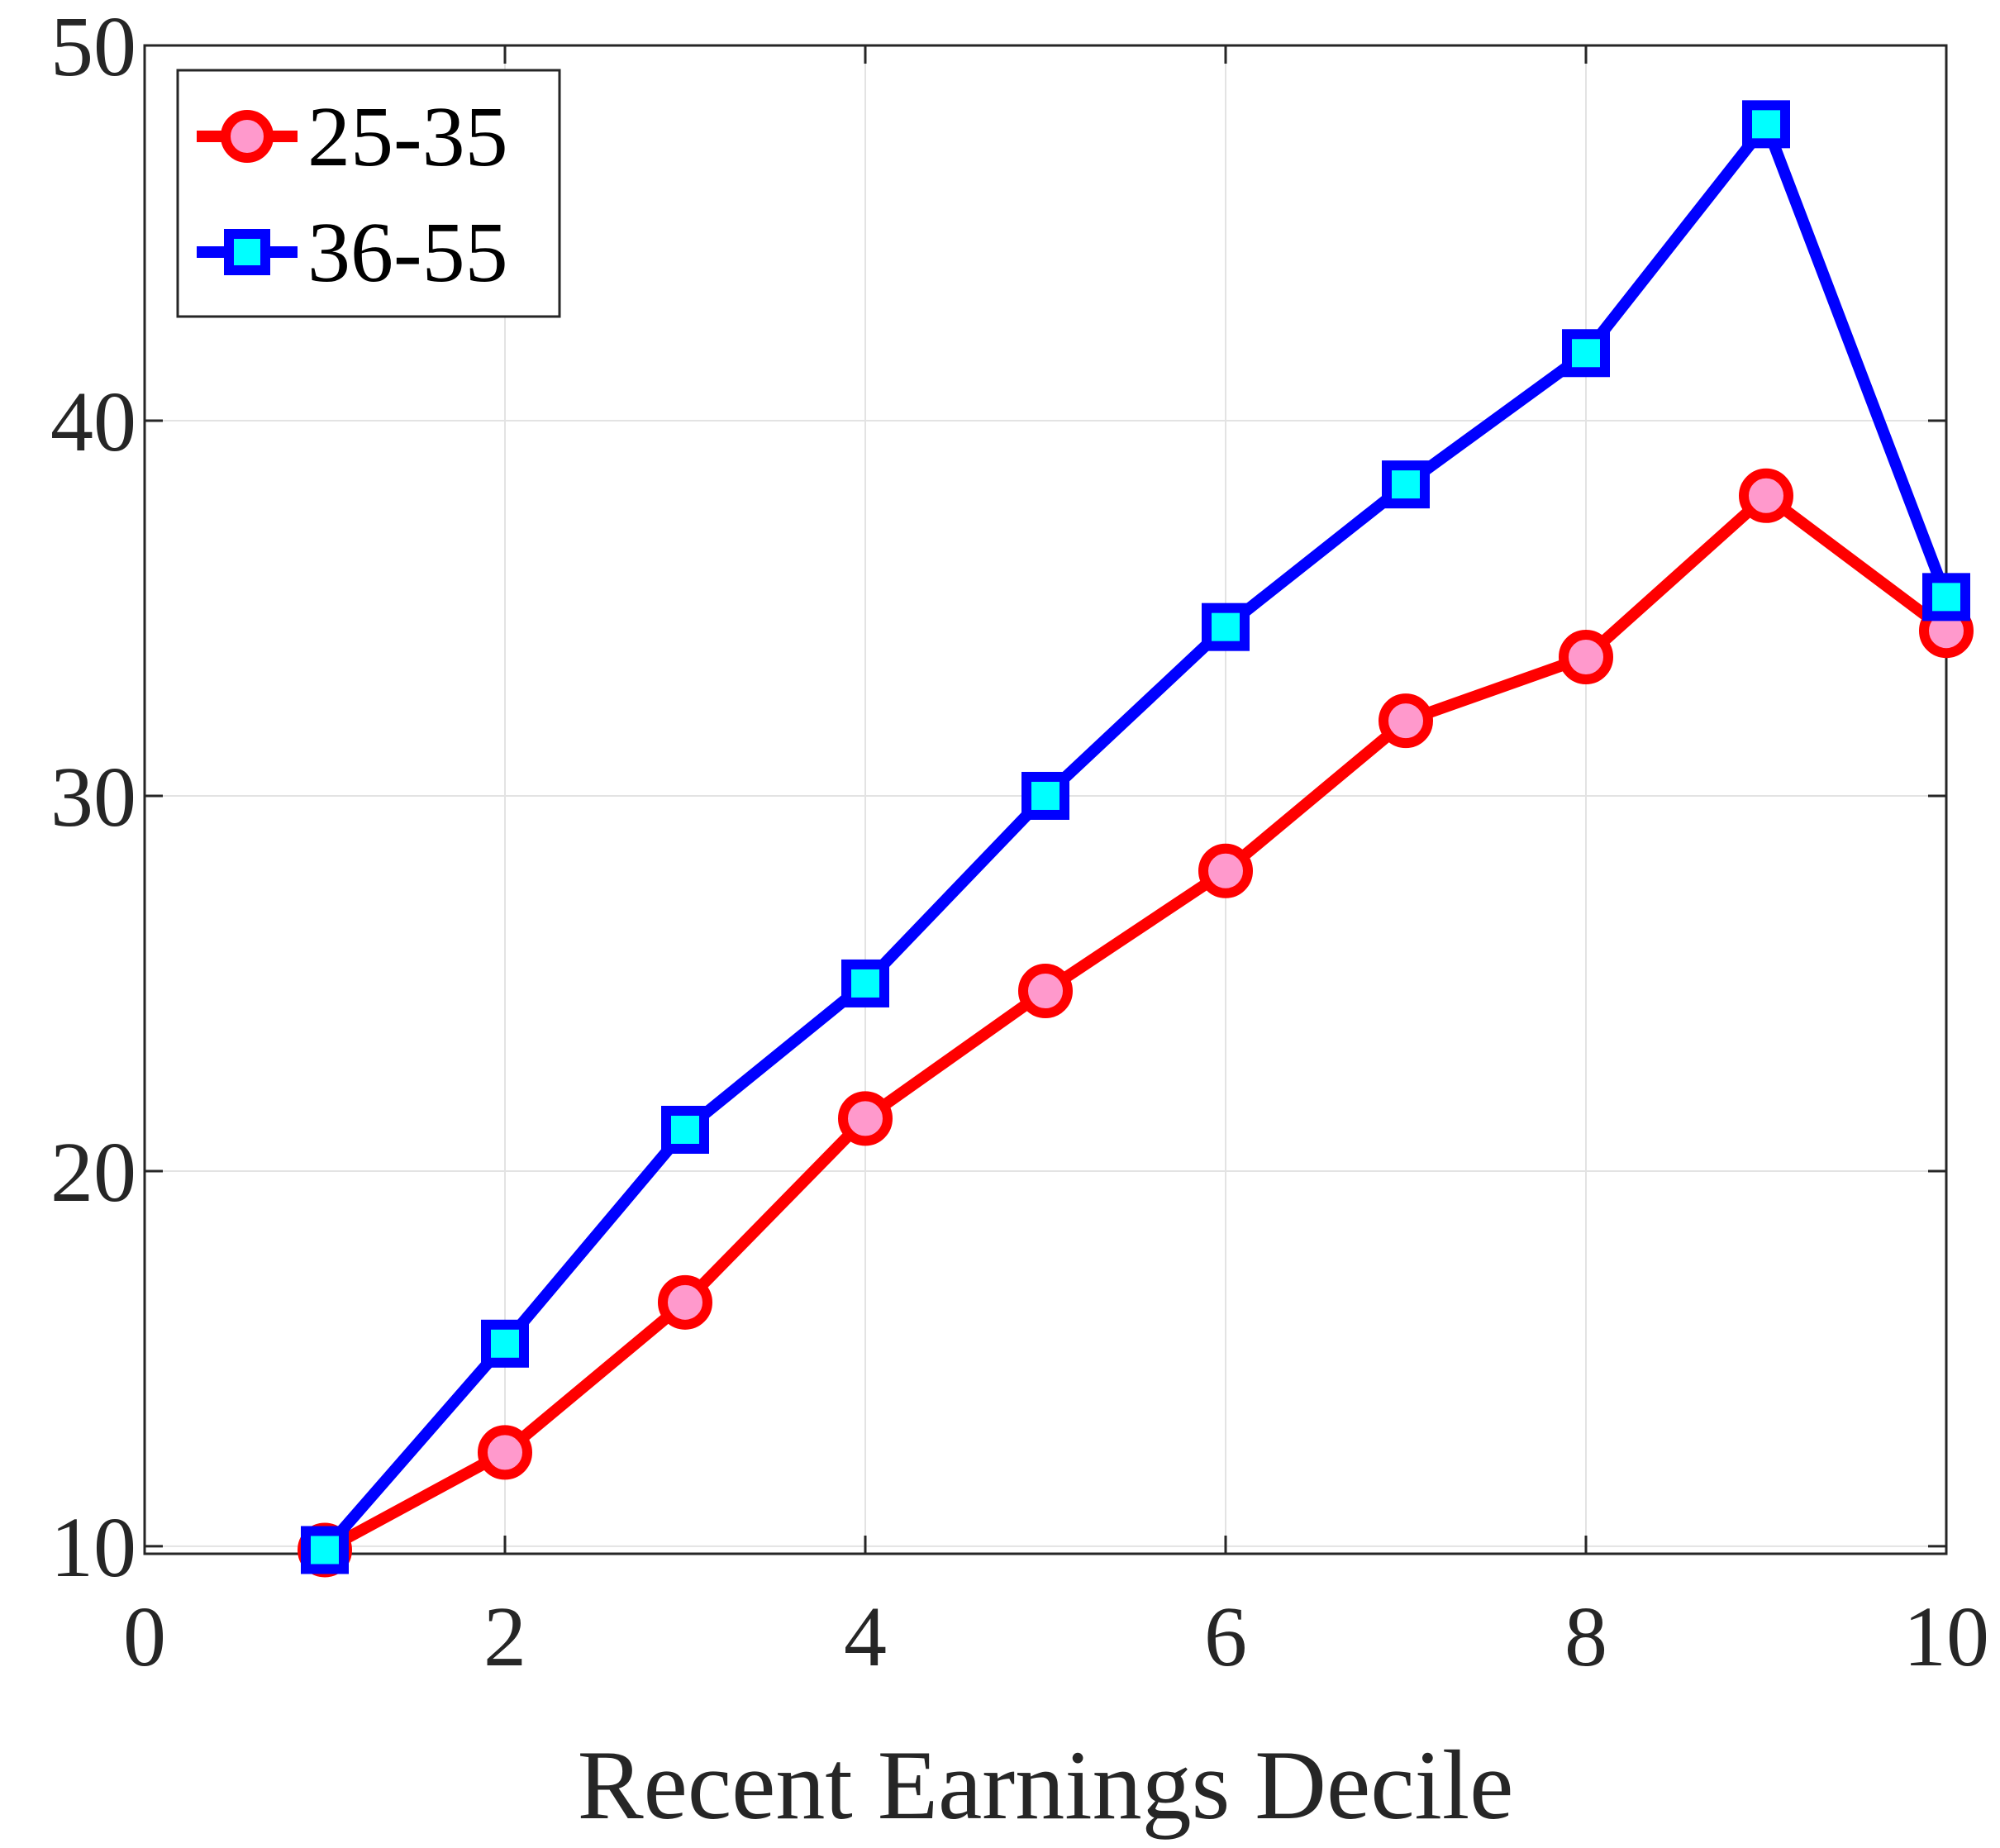 The height and width of the screenshot is (1848, 2000). Describe the element at coordinates (368, 193) in the screenshot. I see `legend: 25-35 36-55` at that location.